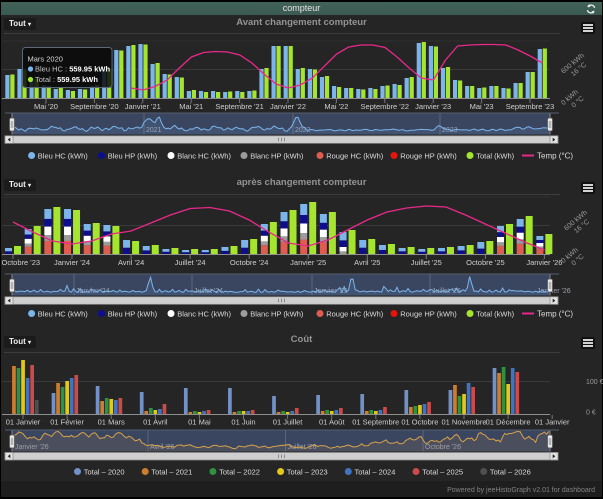 This screenshot has width=603, height=499. Describe the element at coordinates (510, 471) in the screenshot. I see `svg-text: Total – 2026` at that location.